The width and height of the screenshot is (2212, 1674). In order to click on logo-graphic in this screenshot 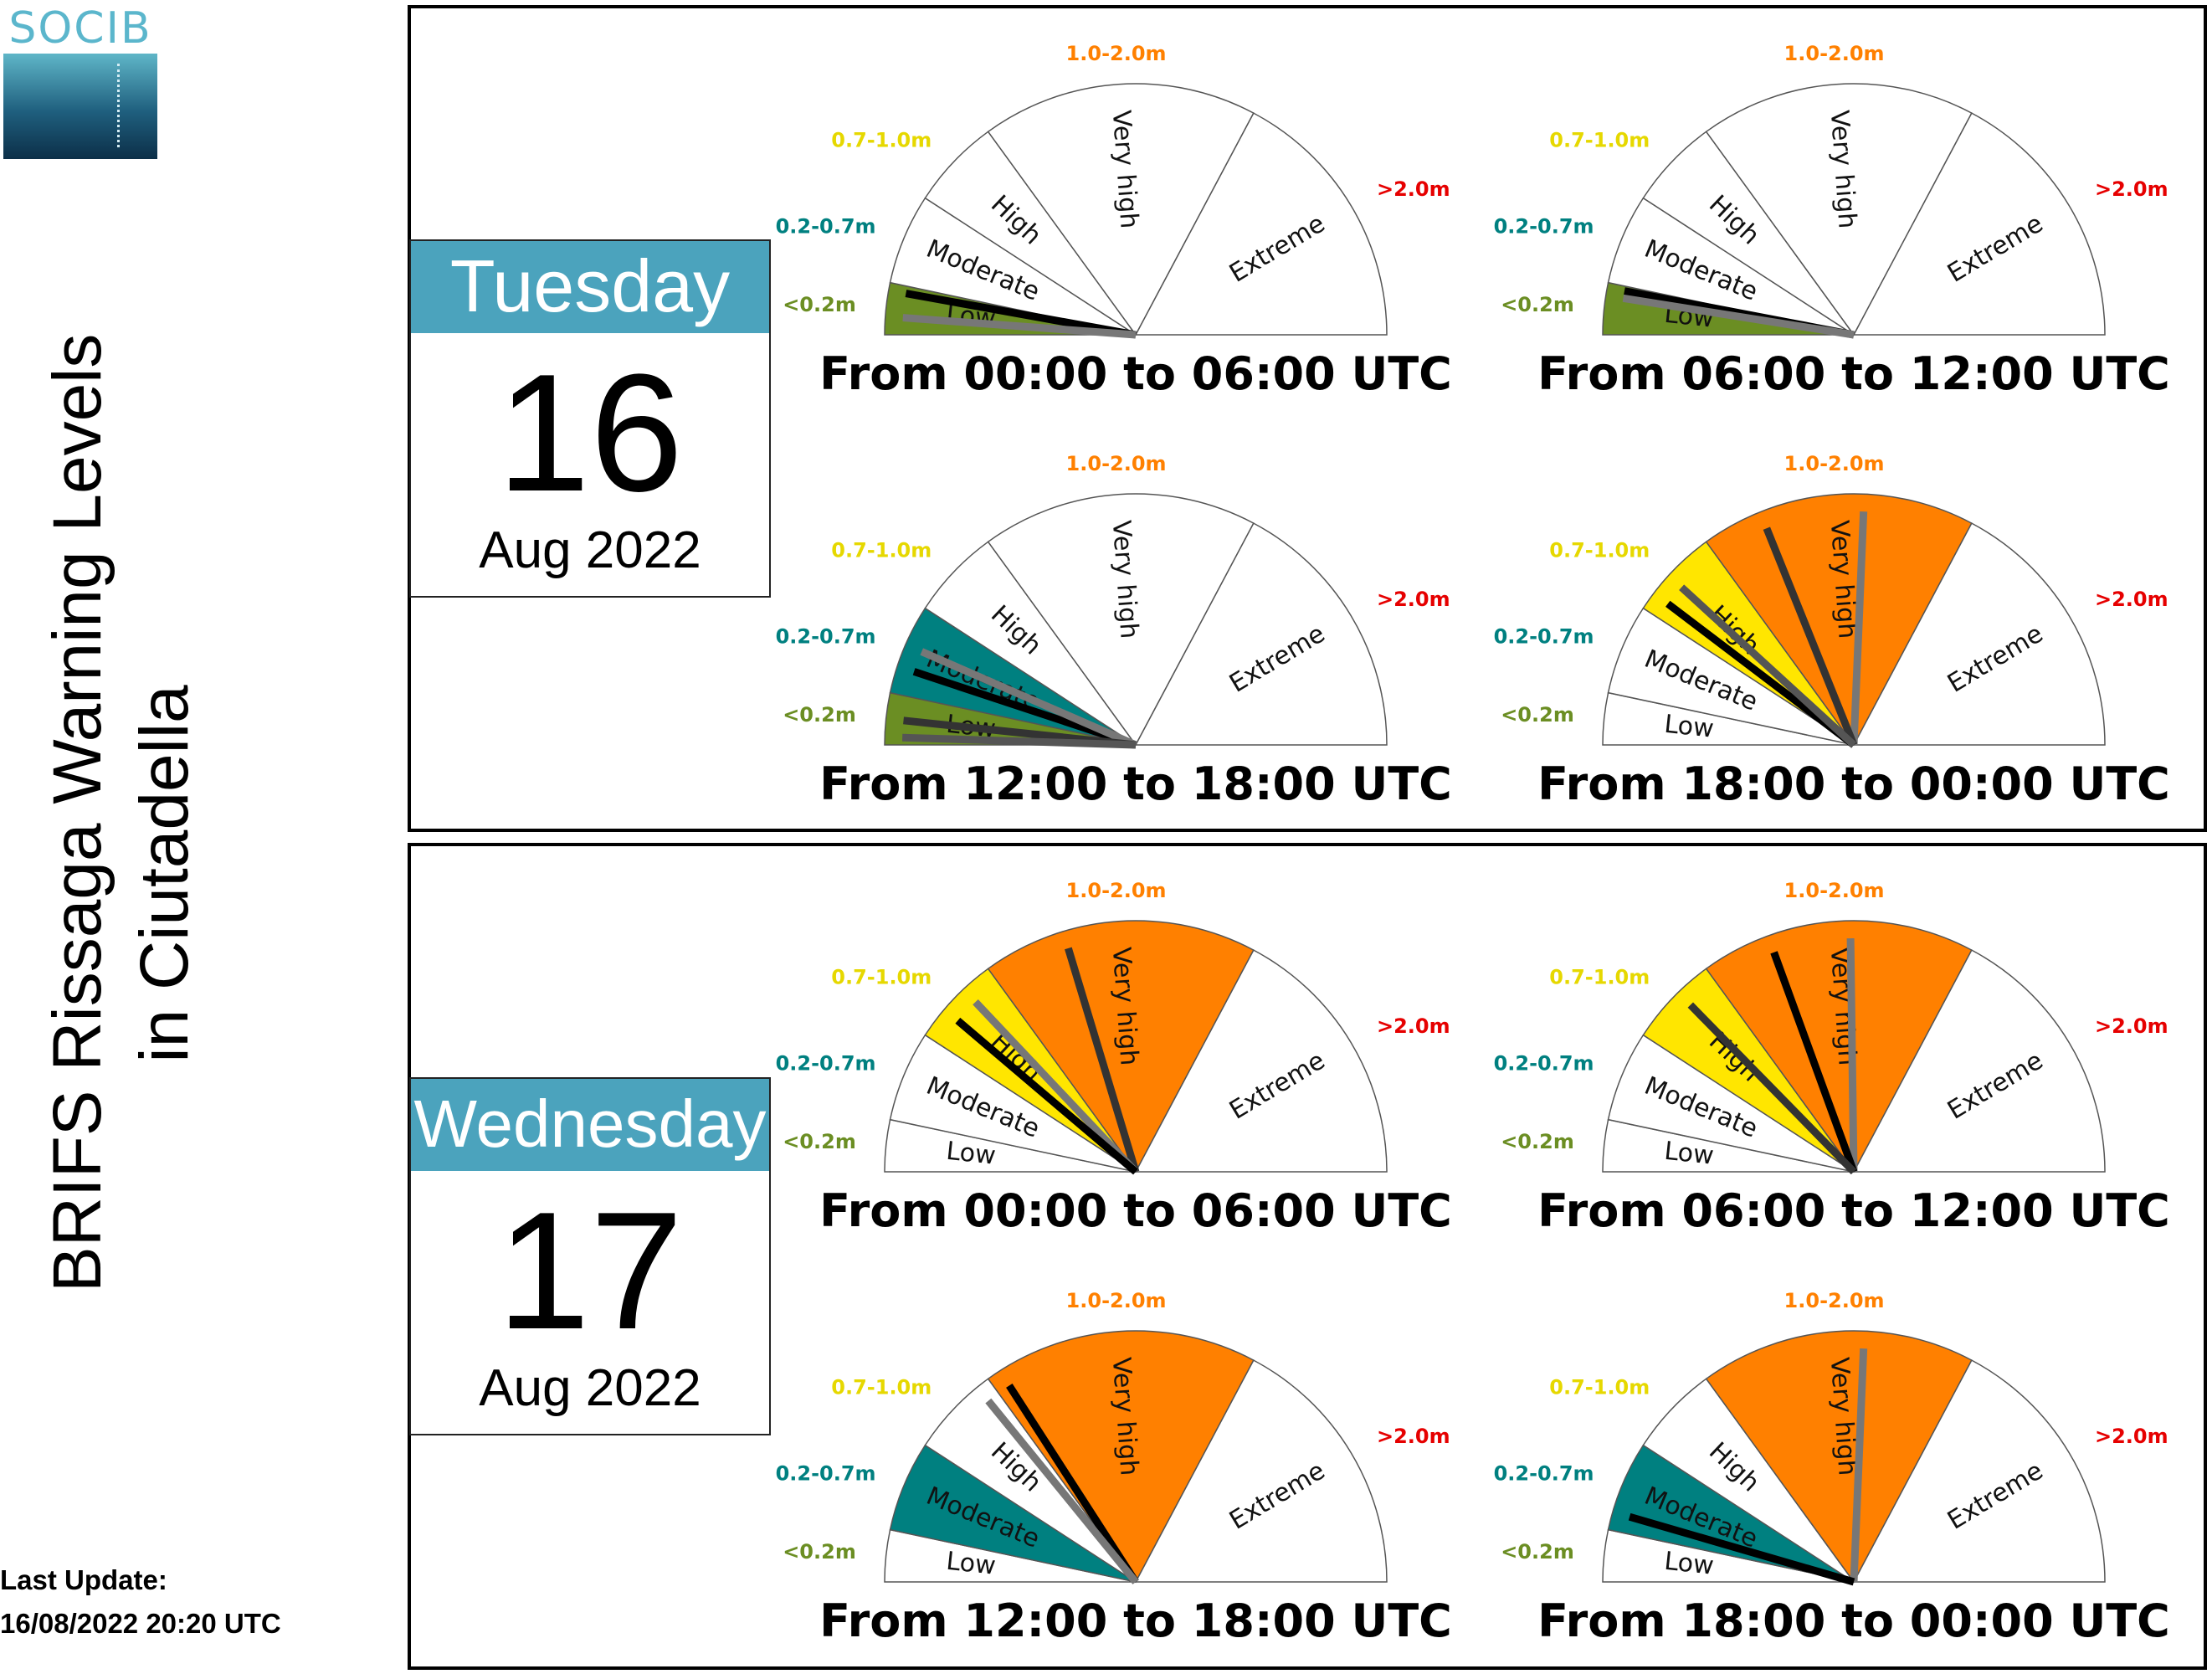, I will do `click(80, 107)`.